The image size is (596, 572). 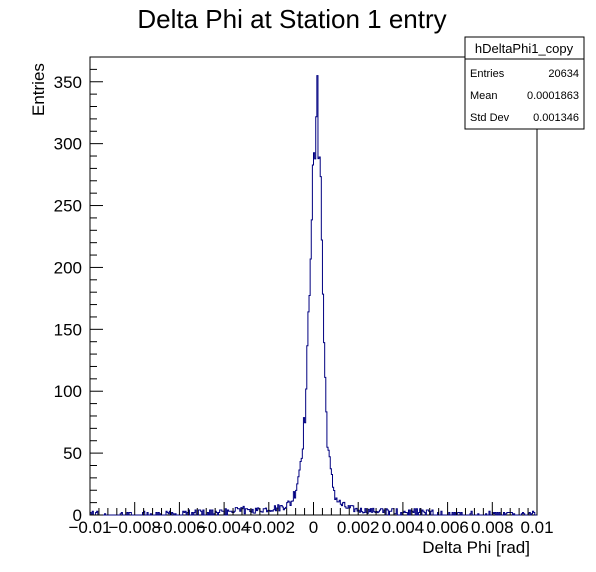 I want to click on x-tick-label: 0.002, so click(x=358, y=527).